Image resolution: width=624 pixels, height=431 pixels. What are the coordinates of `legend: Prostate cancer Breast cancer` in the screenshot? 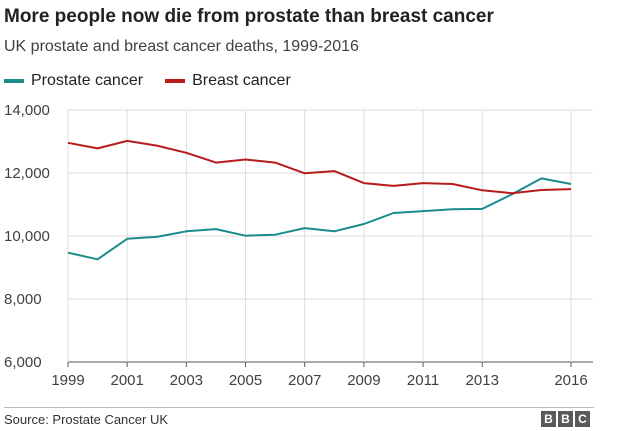 It's located at (158, 81).